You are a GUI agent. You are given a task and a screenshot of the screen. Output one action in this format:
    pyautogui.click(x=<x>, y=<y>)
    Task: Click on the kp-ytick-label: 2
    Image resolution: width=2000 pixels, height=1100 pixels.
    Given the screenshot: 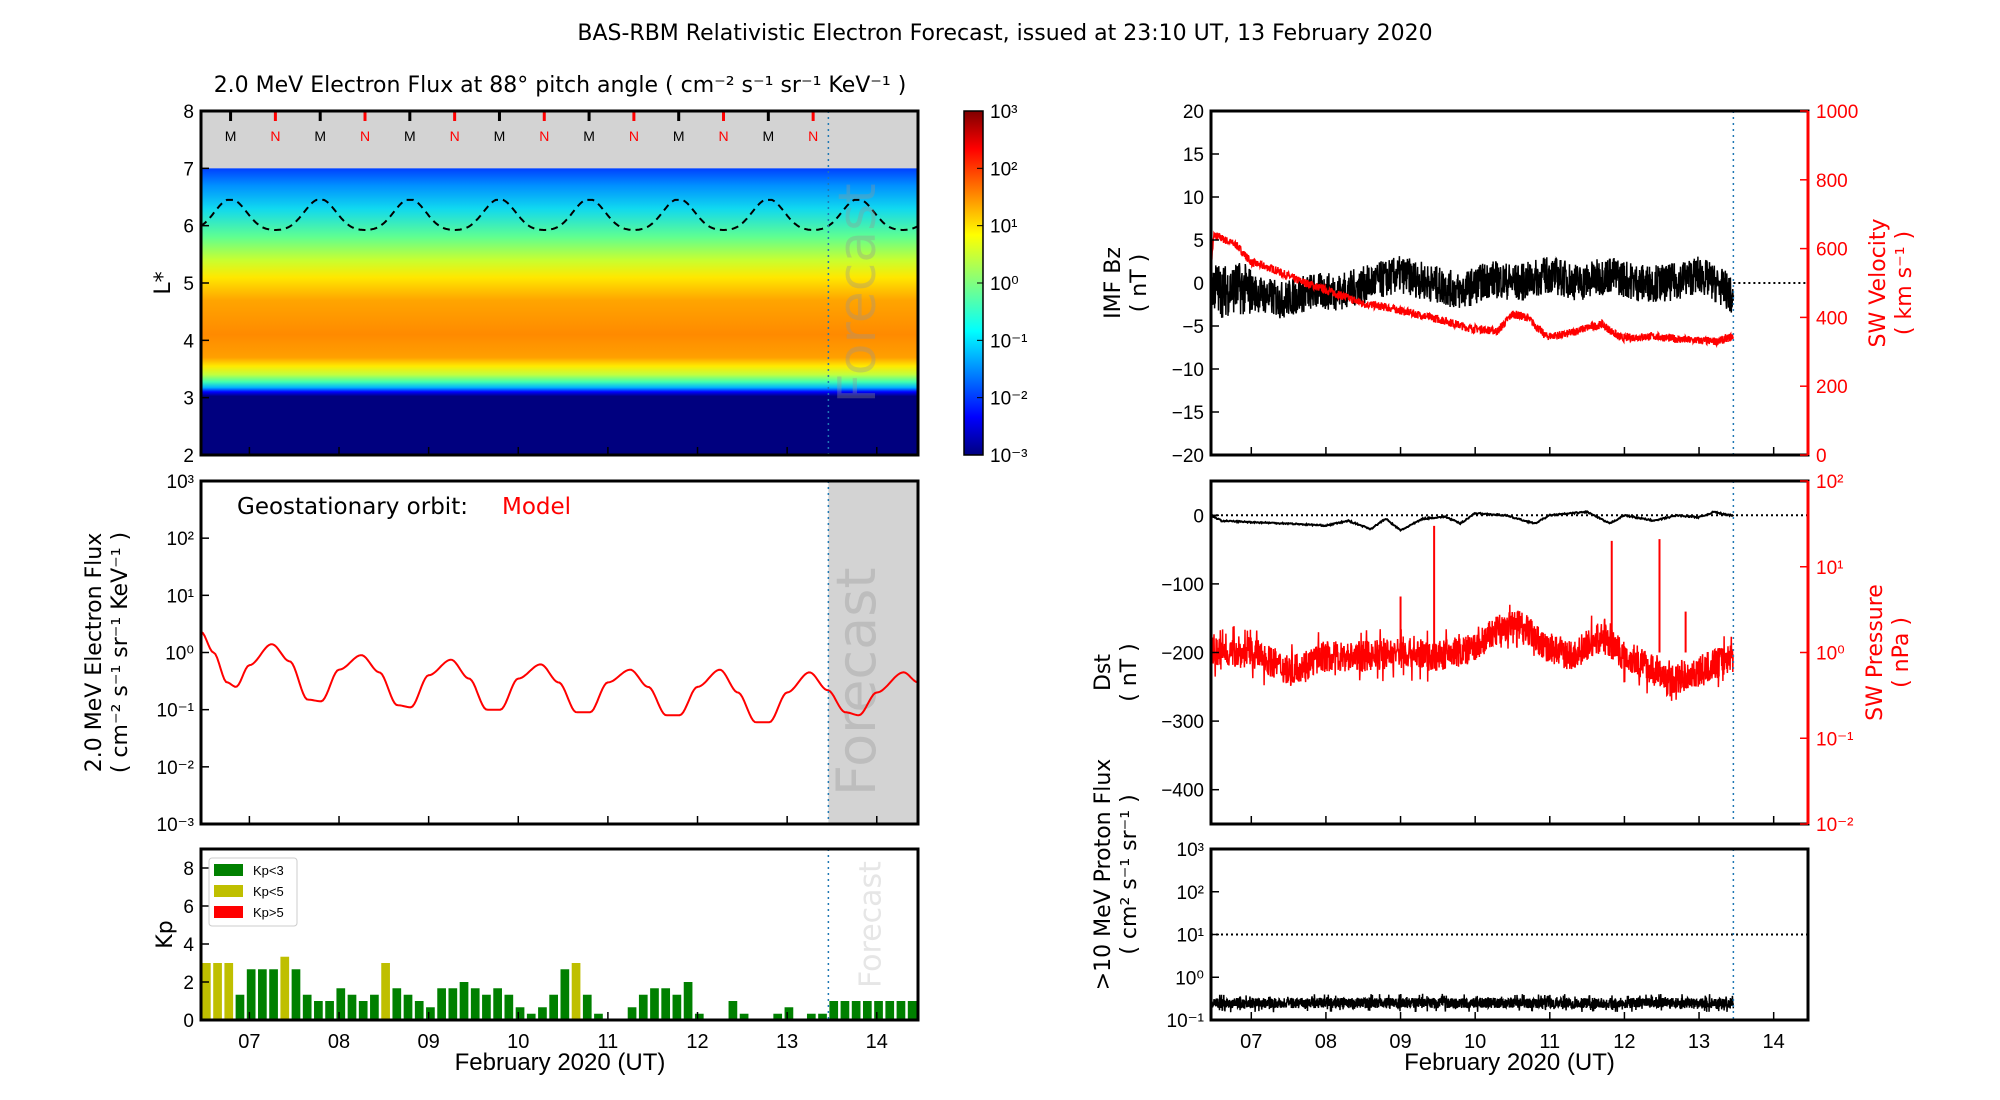 What is the action you would take?
    pyautogui.click(x=188, y=983)
    